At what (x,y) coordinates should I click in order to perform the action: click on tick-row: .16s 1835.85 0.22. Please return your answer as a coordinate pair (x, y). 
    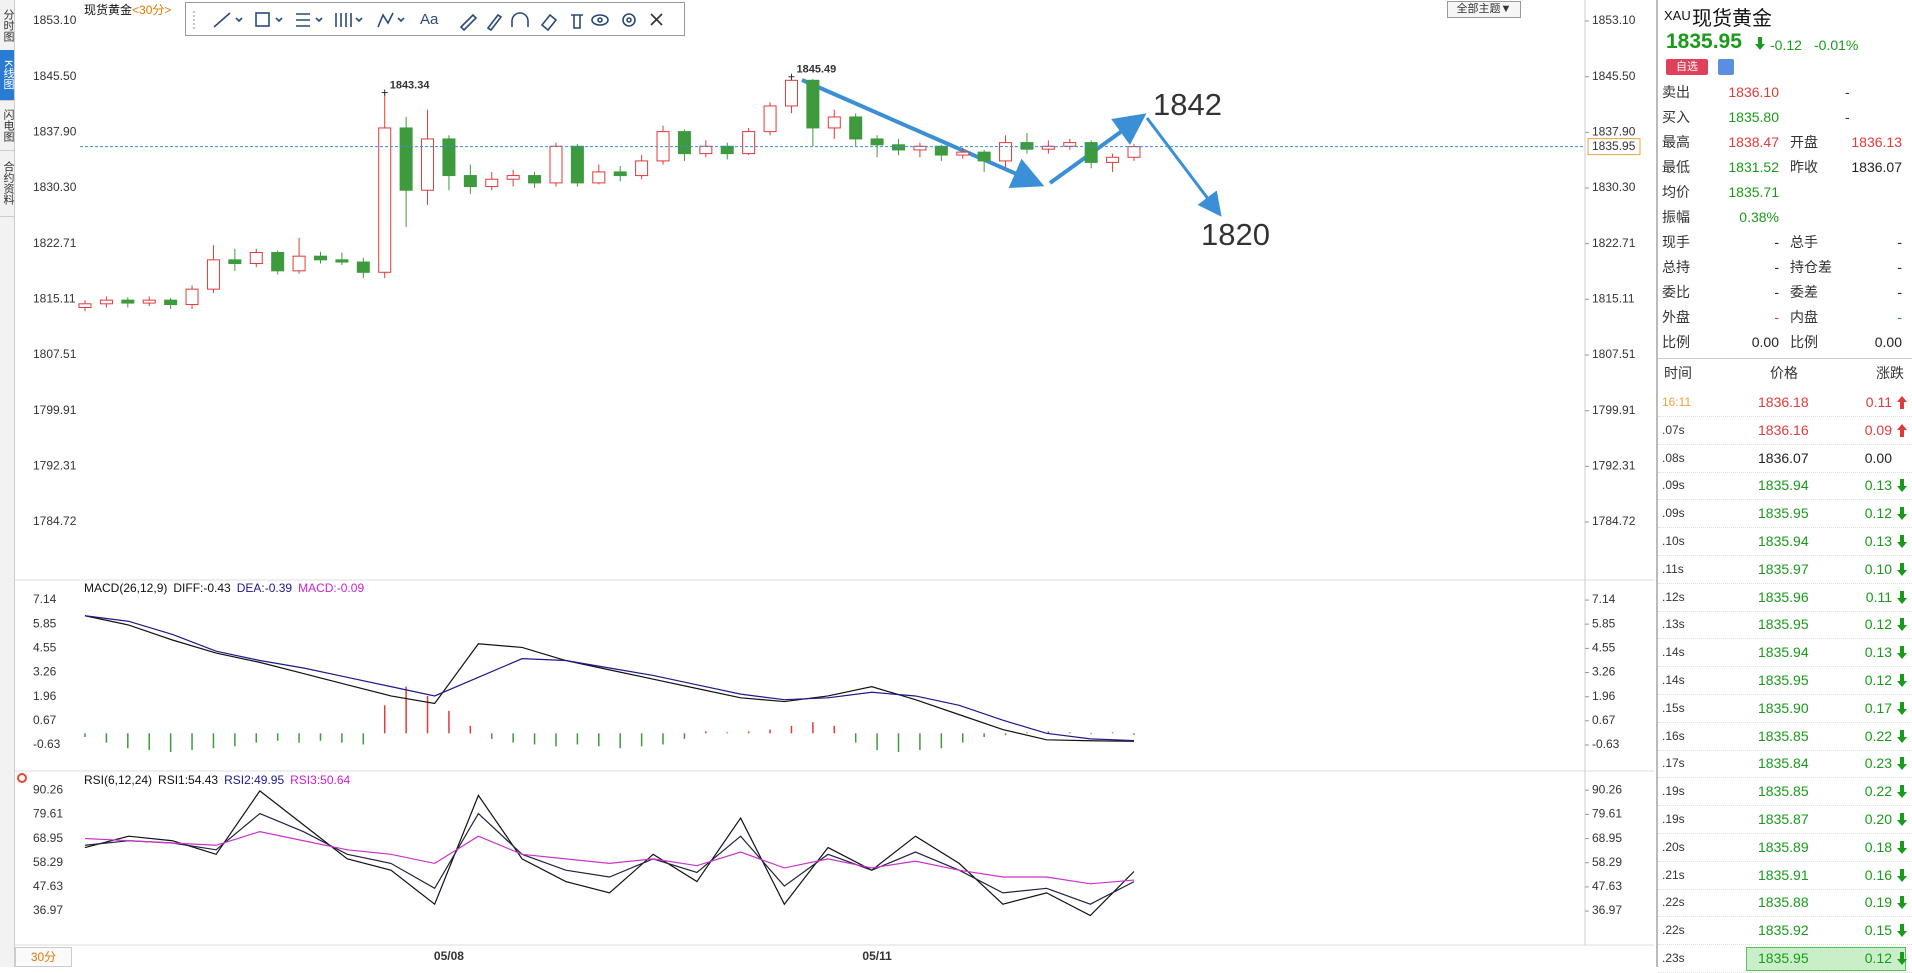
    Looking at the image, I should click on (1785, 737).